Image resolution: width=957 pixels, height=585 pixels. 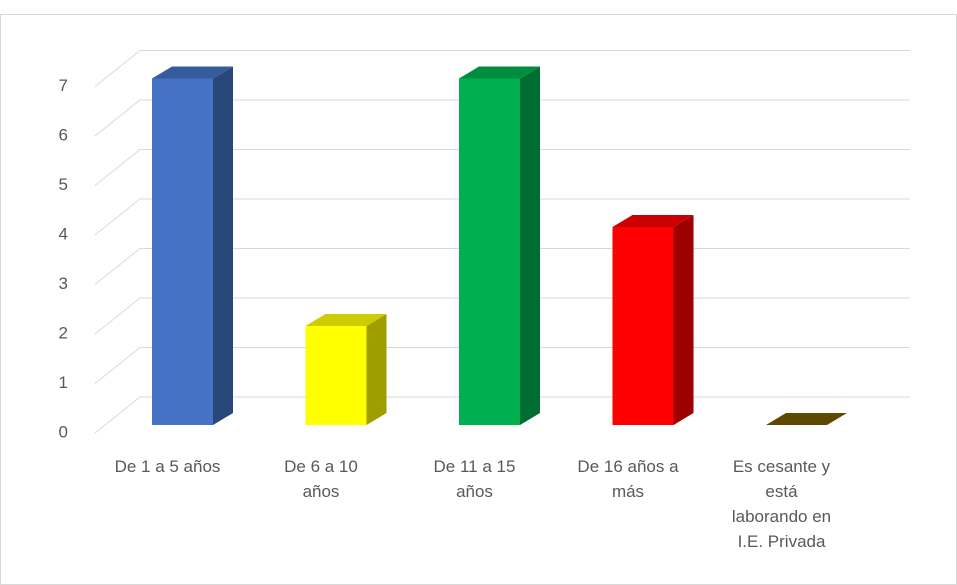 I want to click on x-tick-label: De 16 años a más, so click(x=628, y=479).